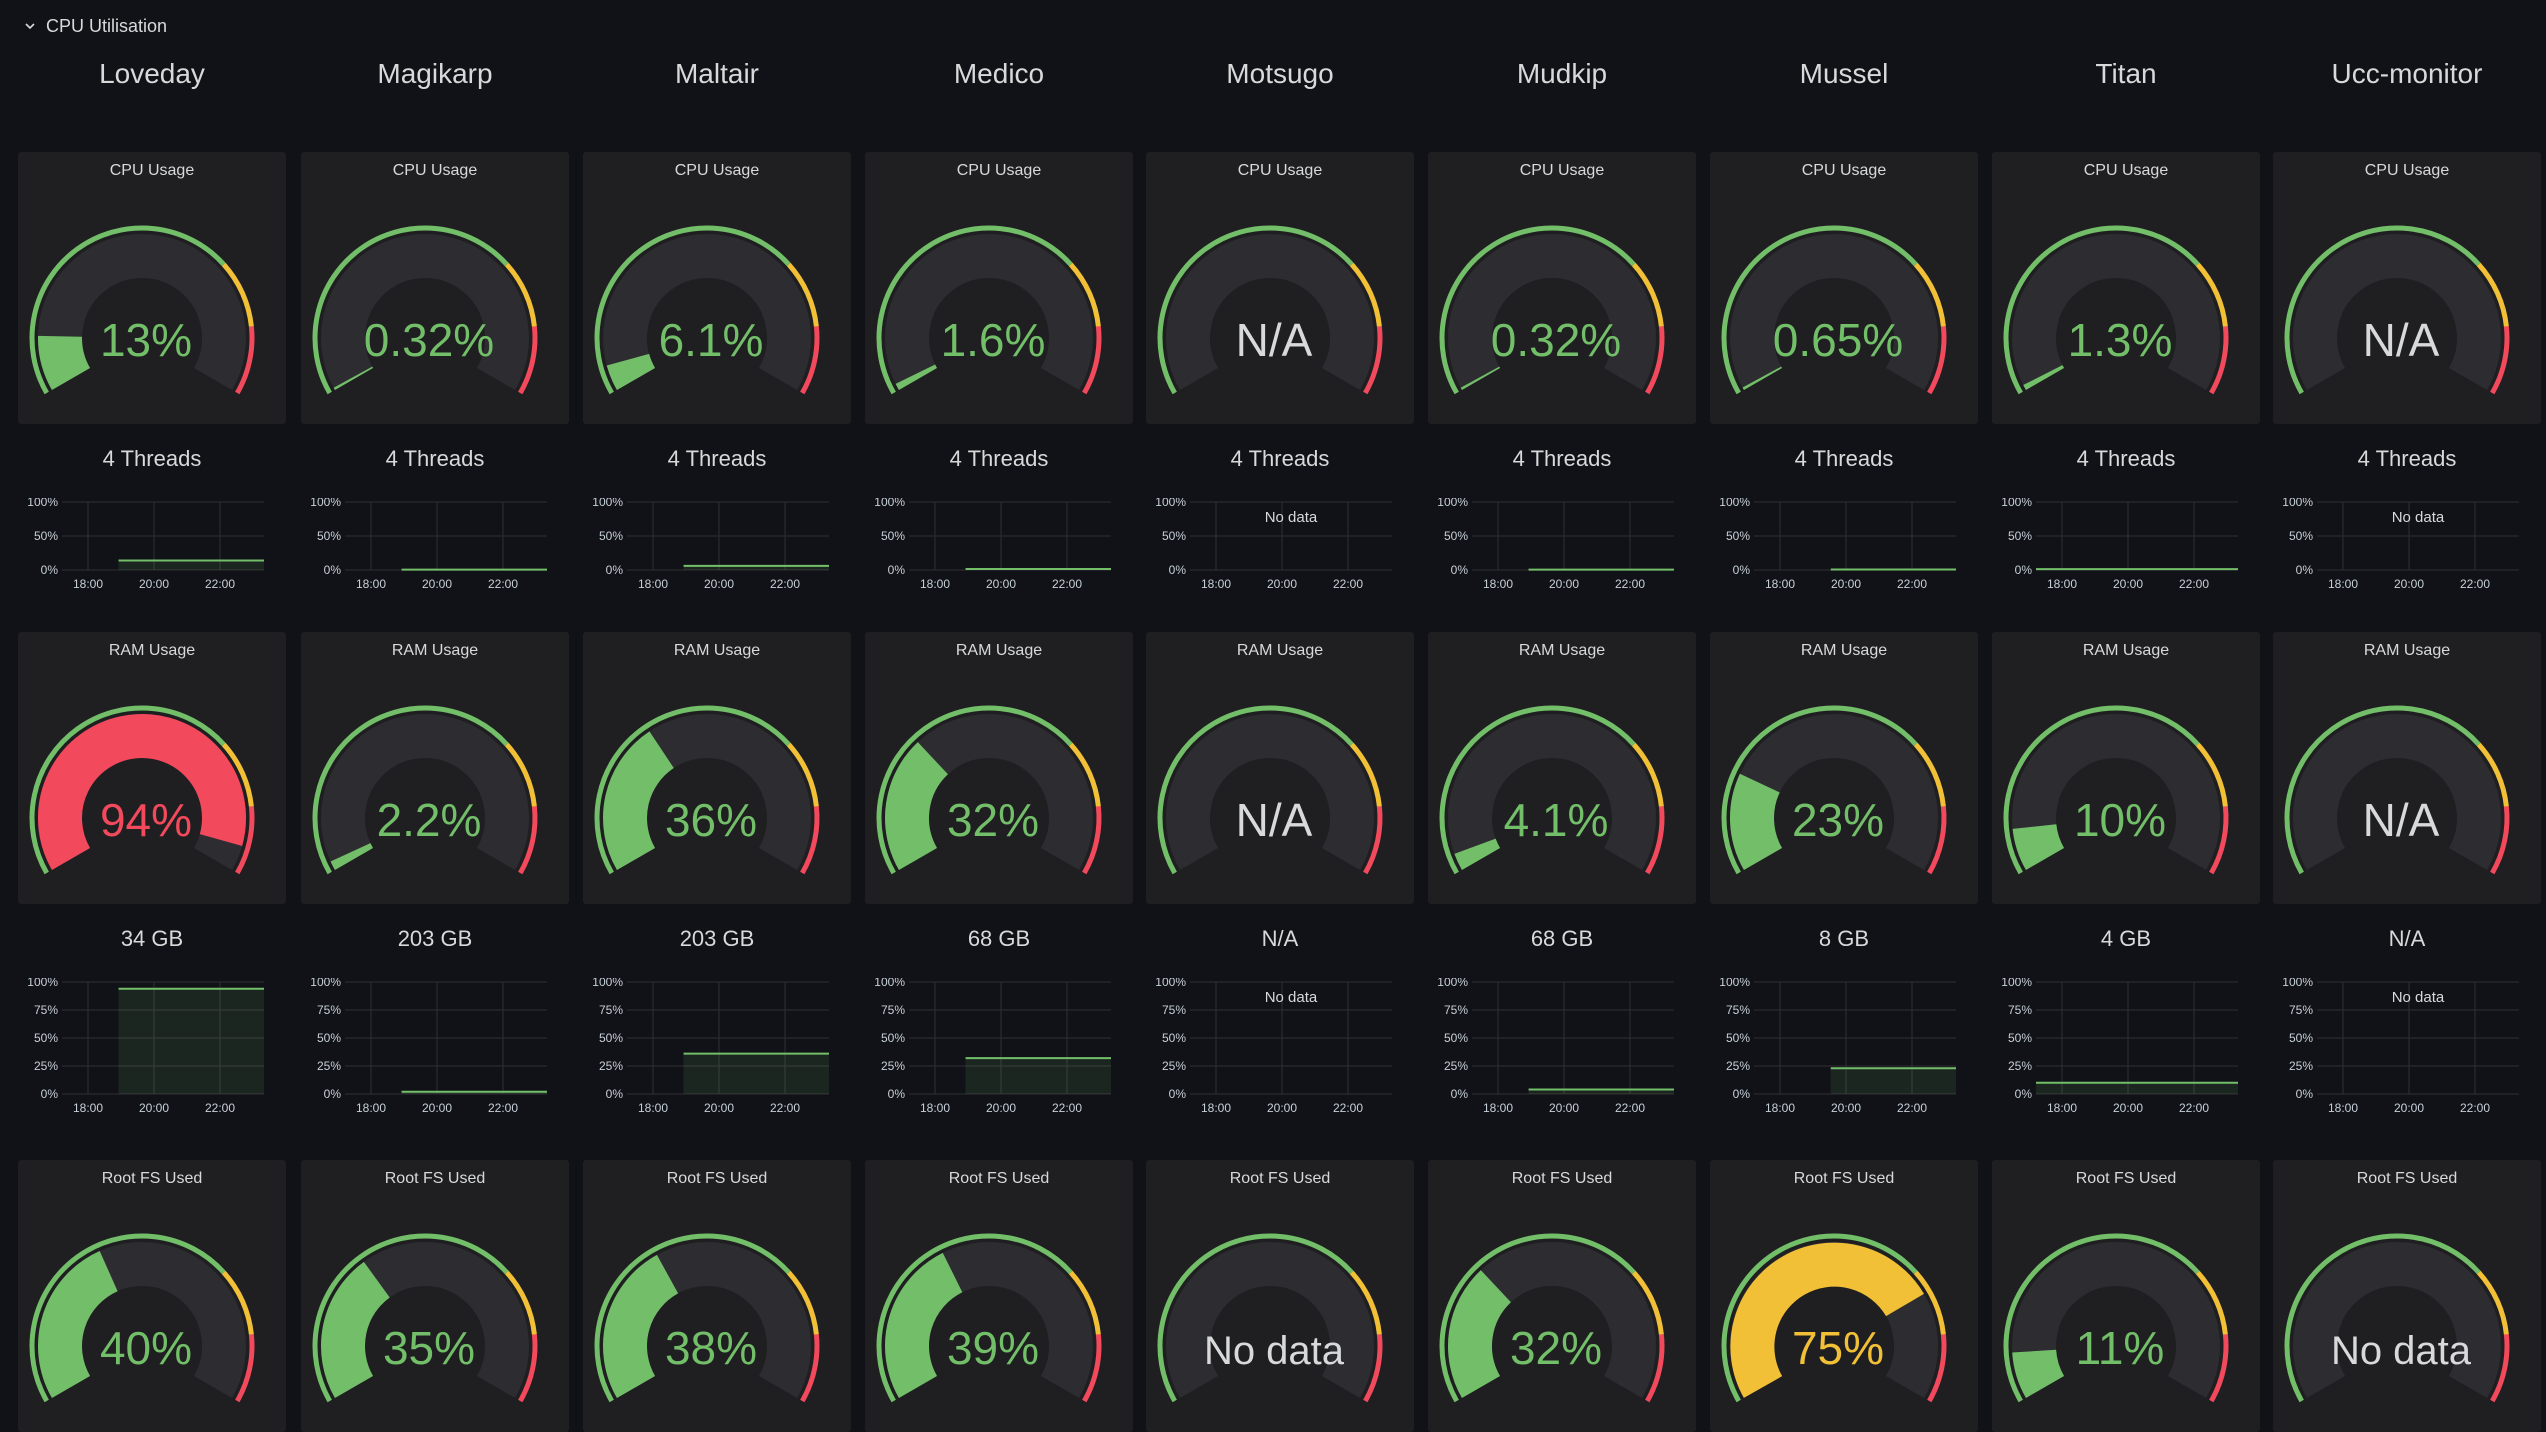 This screenshot has width=2546, height=1432. I want to click on ram-usage-panel: 36%RAM Usage, so click(717, 768).